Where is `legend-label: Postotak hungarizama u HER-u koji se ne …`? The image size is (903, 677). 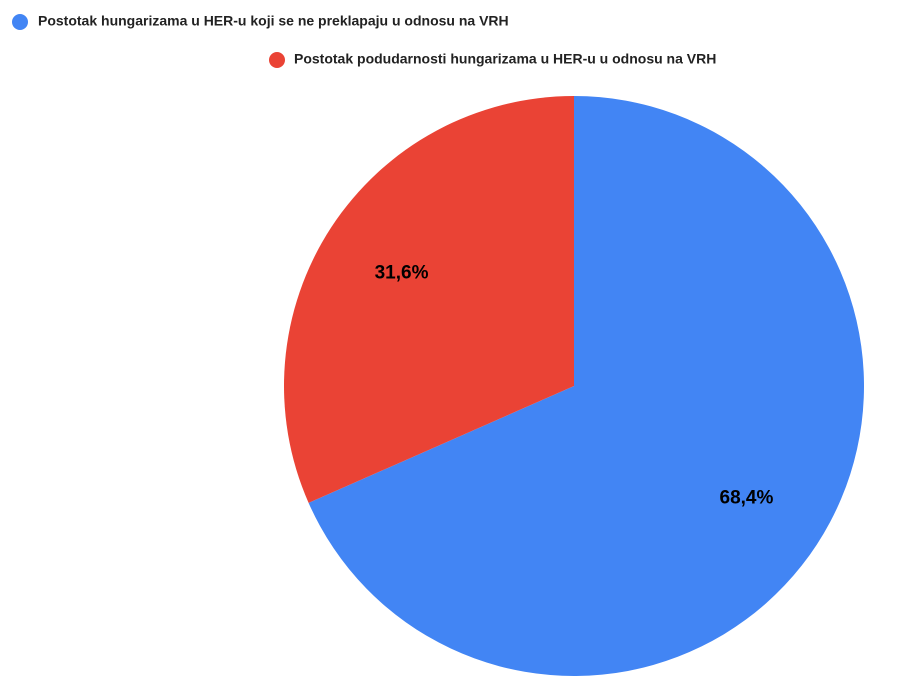 legend-label: Postotak hungarizama u HER-u koji se ne … is located at coordinates (273, 21).